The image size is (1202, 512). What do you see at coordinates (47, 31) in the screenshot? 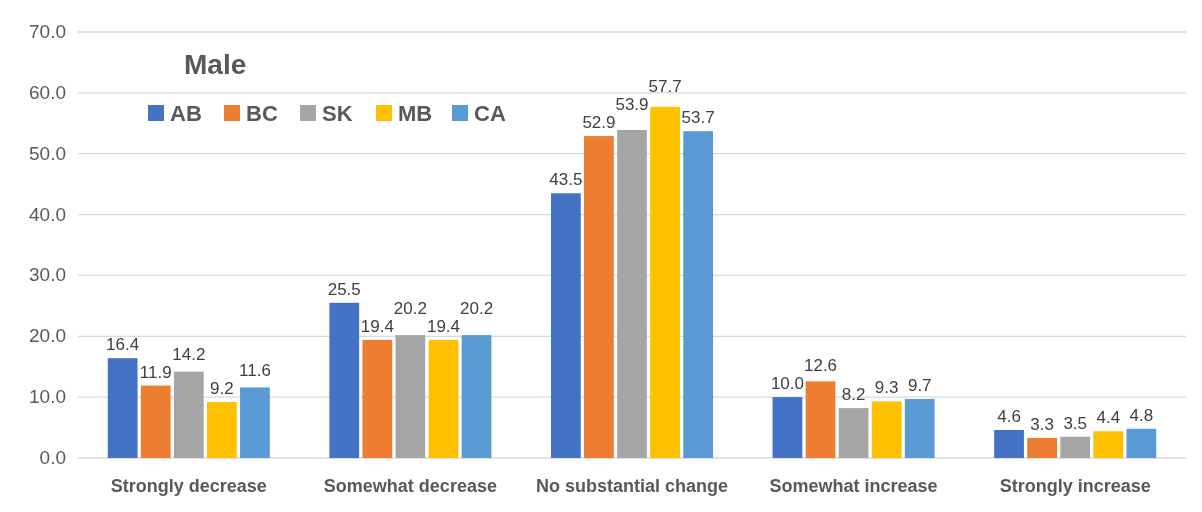
I see `y-tick-label: 70.0` at bounding box center [47, 31].